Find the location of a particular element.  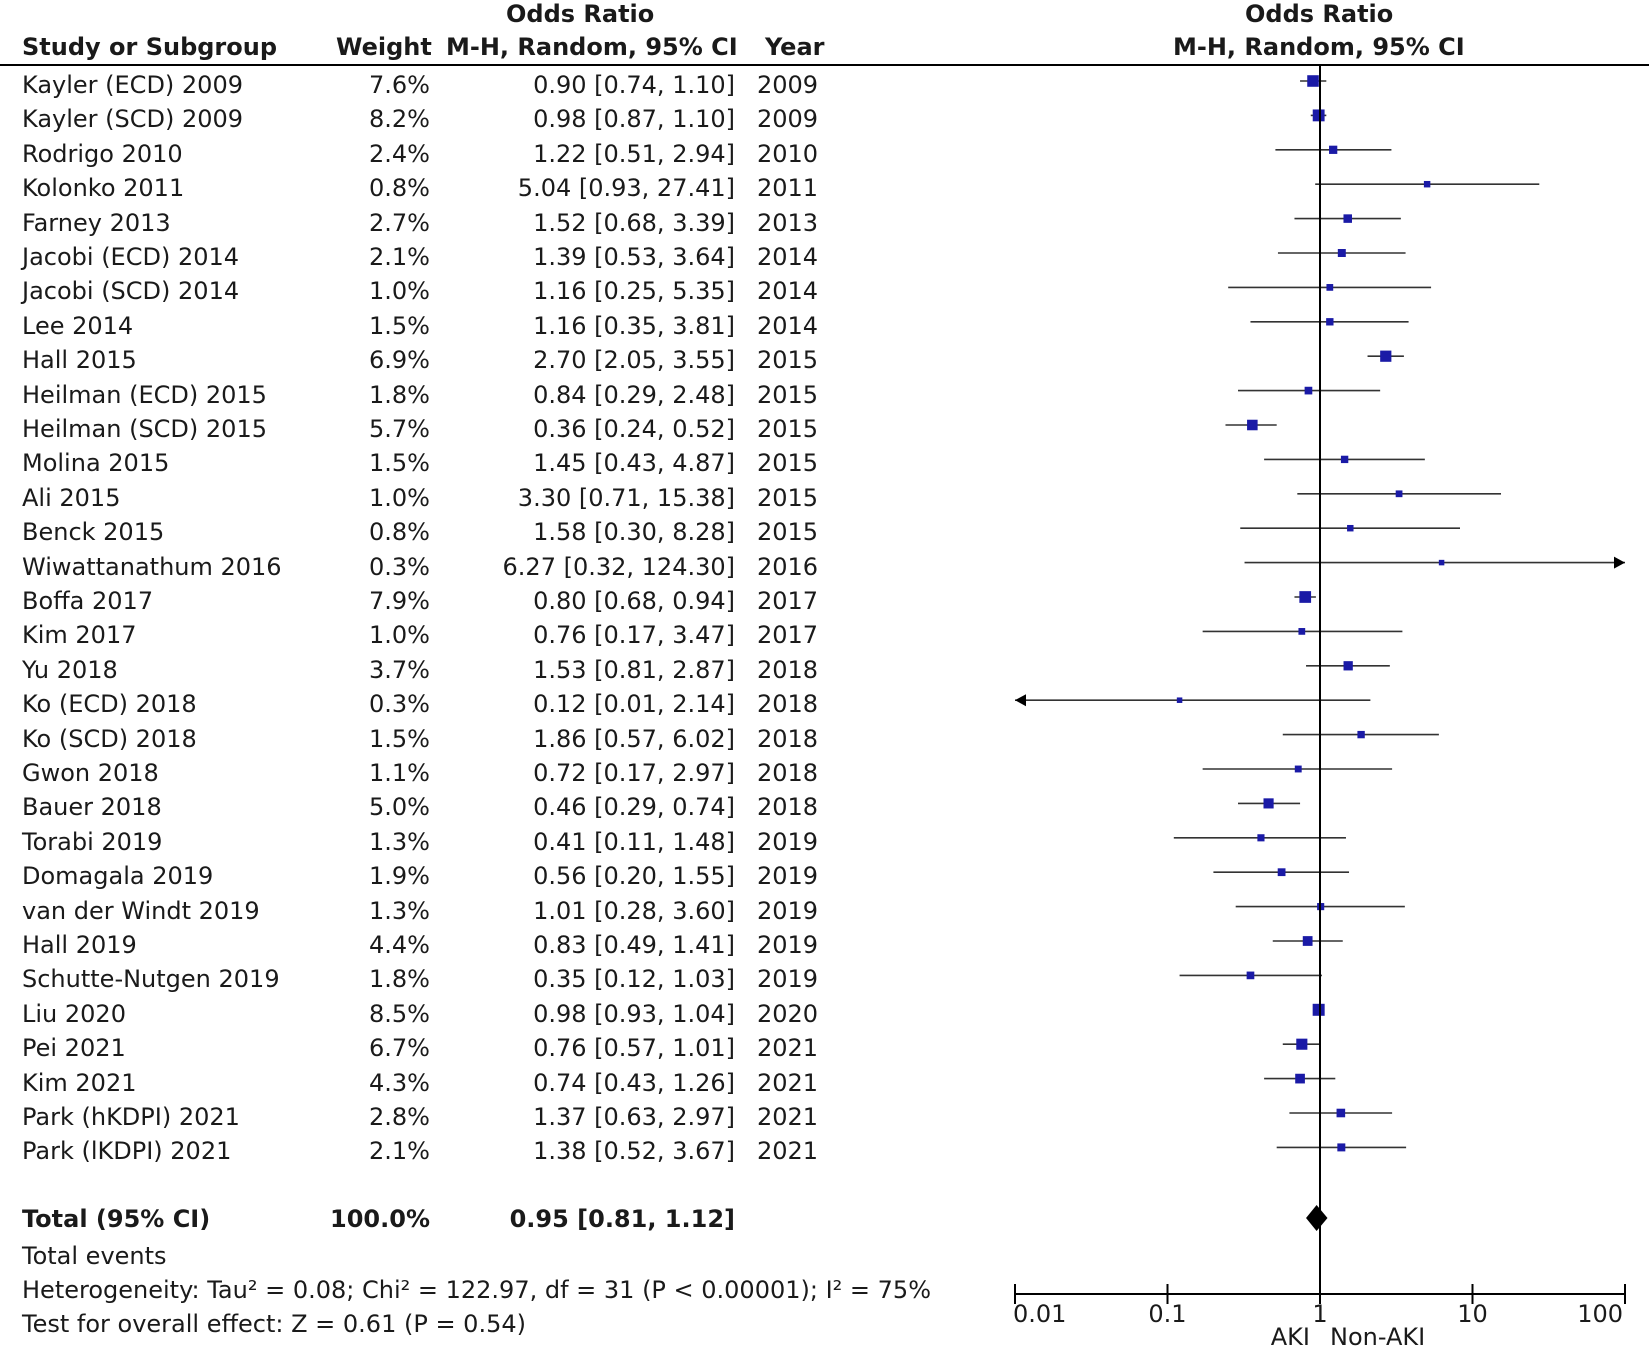

study-name: Torabi 2019 is located at coordinates (92, 841).